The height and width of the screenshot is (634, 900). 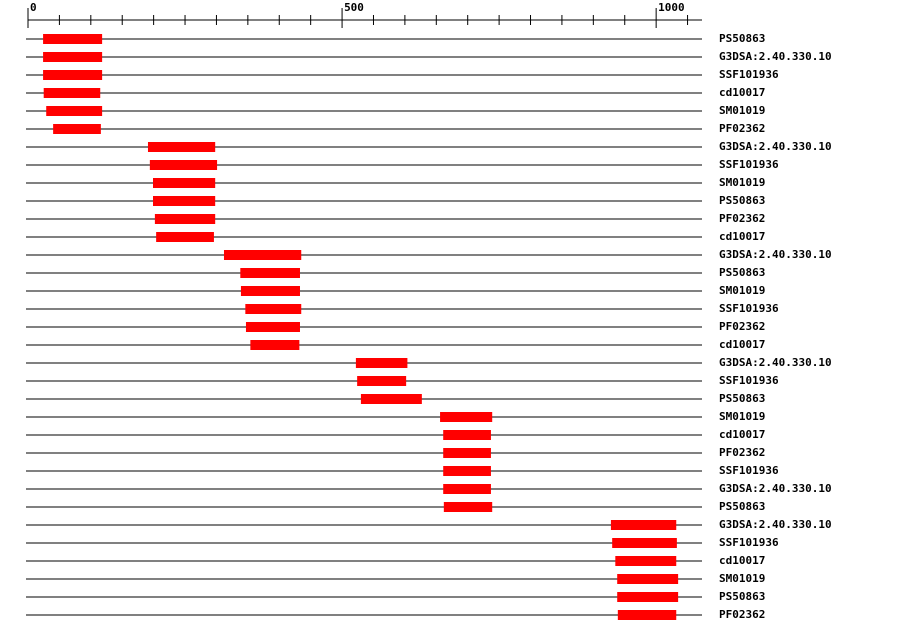 What do you see at coordinates (33, 7) in the screenshot?
I see `x-tick-label: 0` at bounding box center [33, 7].